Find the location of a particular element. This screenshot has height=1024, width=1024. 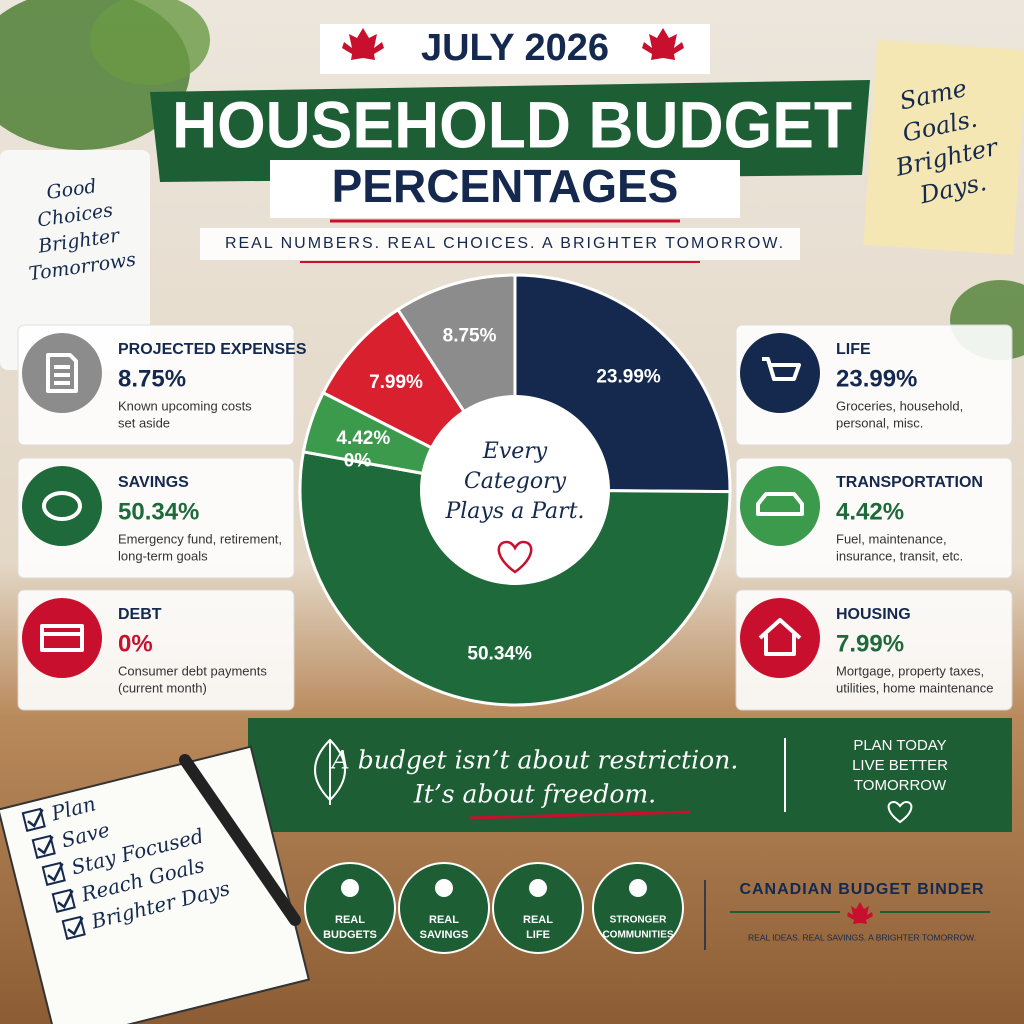

center-text: Plays a Part. is located at coordinates (514, 511).